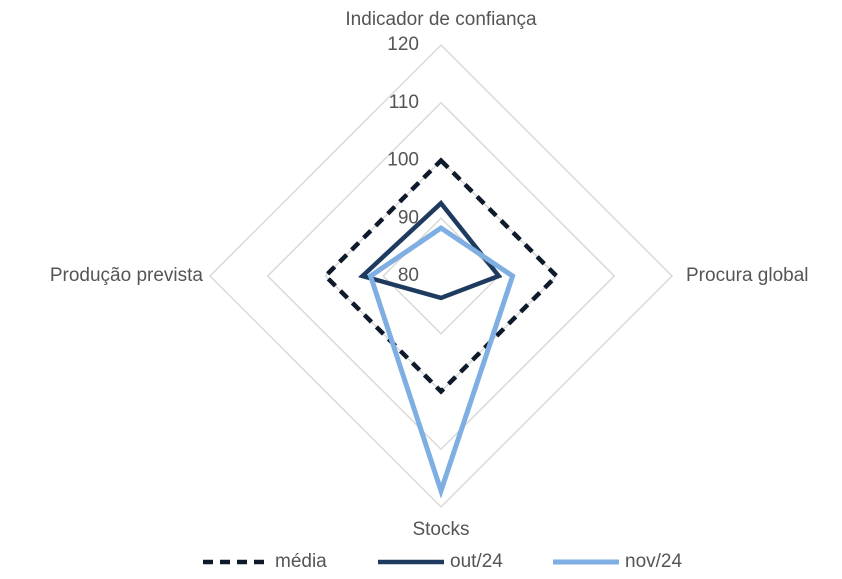 The image size is (842, 579). What do you see at coordinates (404, 102) in the screenshot?
I see `r-tick-label: 110` at bounding box center [404, 102].